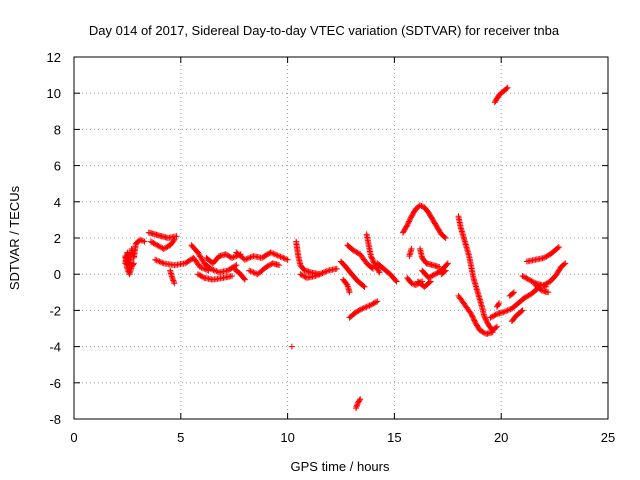  I want to click on x-tick-label: 25, so click(608, 437).